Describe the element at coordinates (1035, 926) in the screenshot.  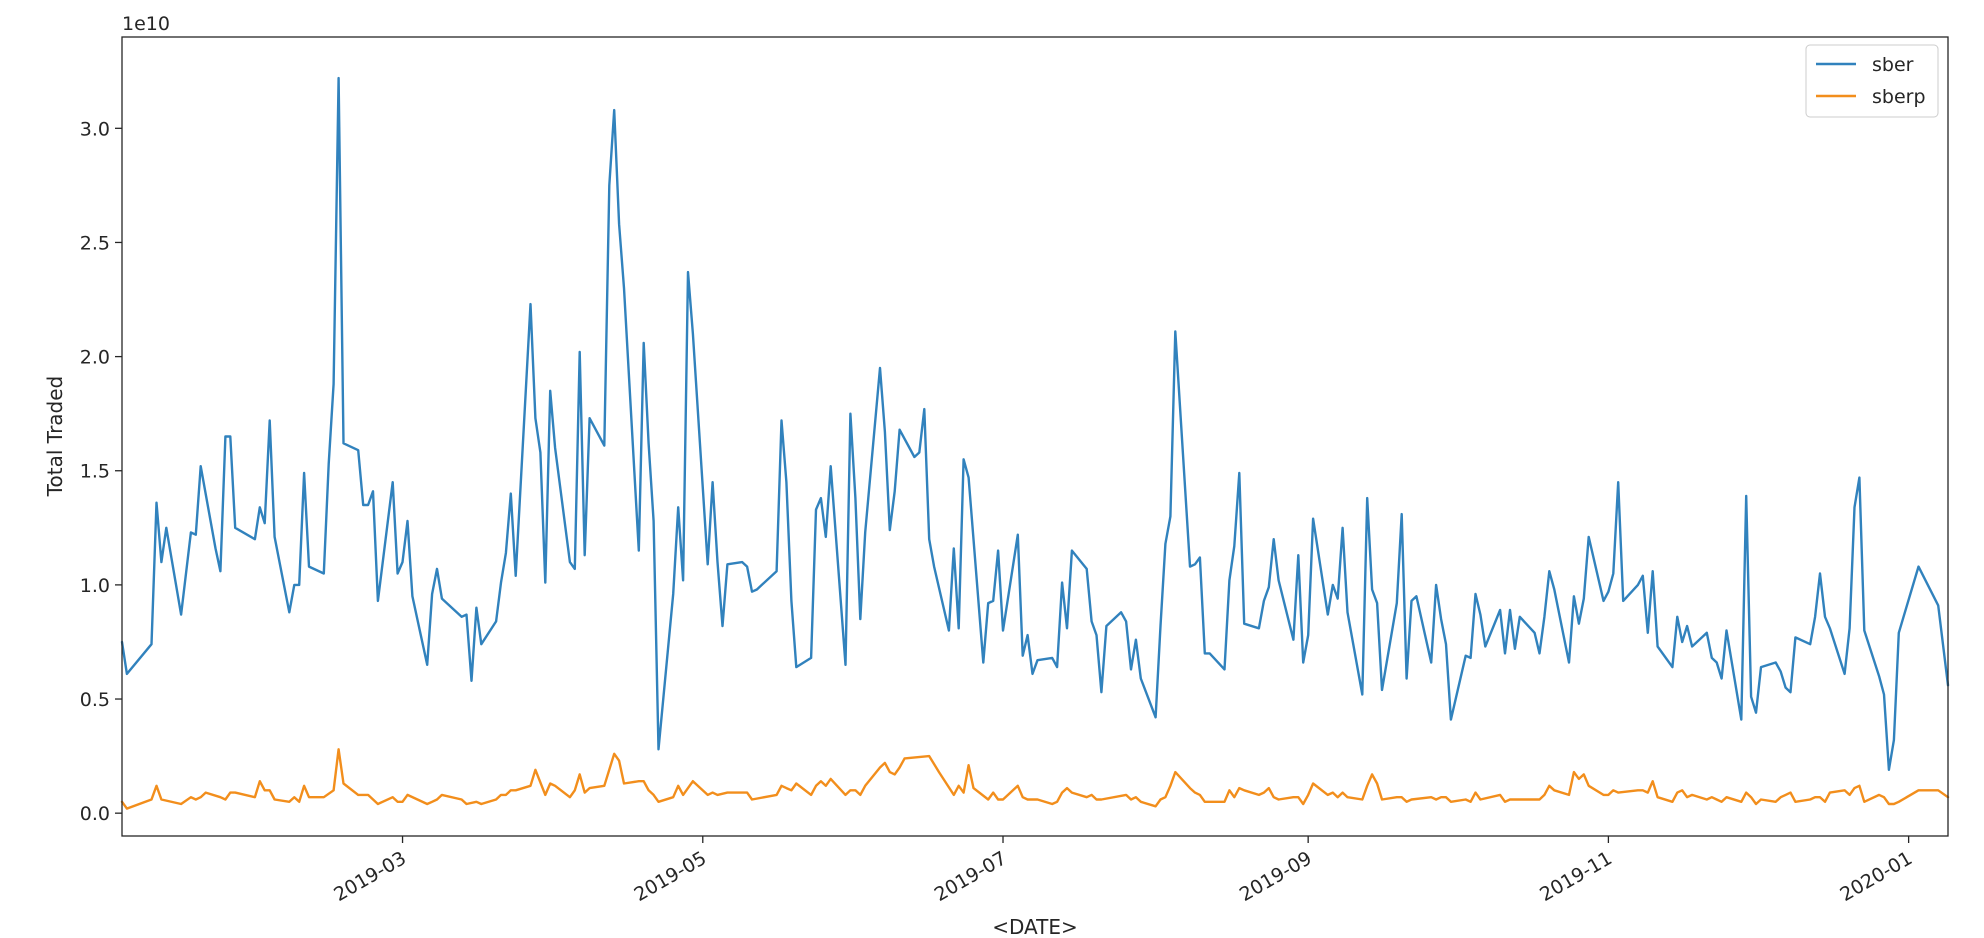
I see `x-axis-label: <DATE>` at that location.